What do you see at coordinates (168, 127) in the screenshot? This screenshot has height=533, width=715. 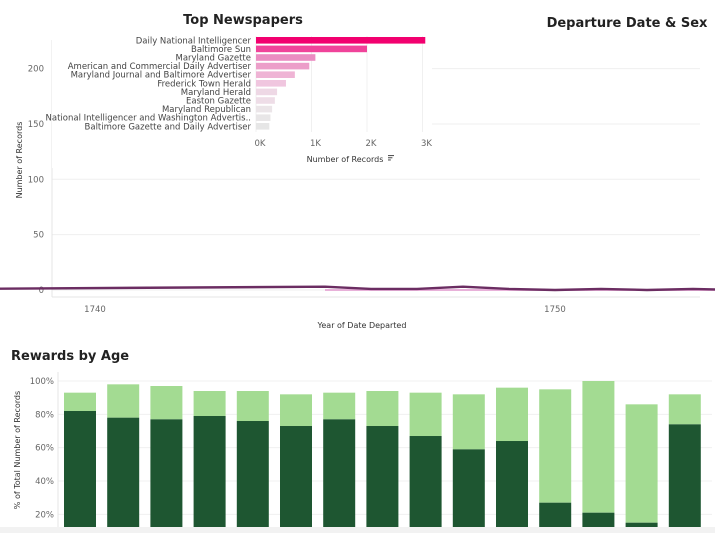 I see `newspaper-label: Baltimore Gazette and Daily Advertiser` at bounding box center [168, 127].